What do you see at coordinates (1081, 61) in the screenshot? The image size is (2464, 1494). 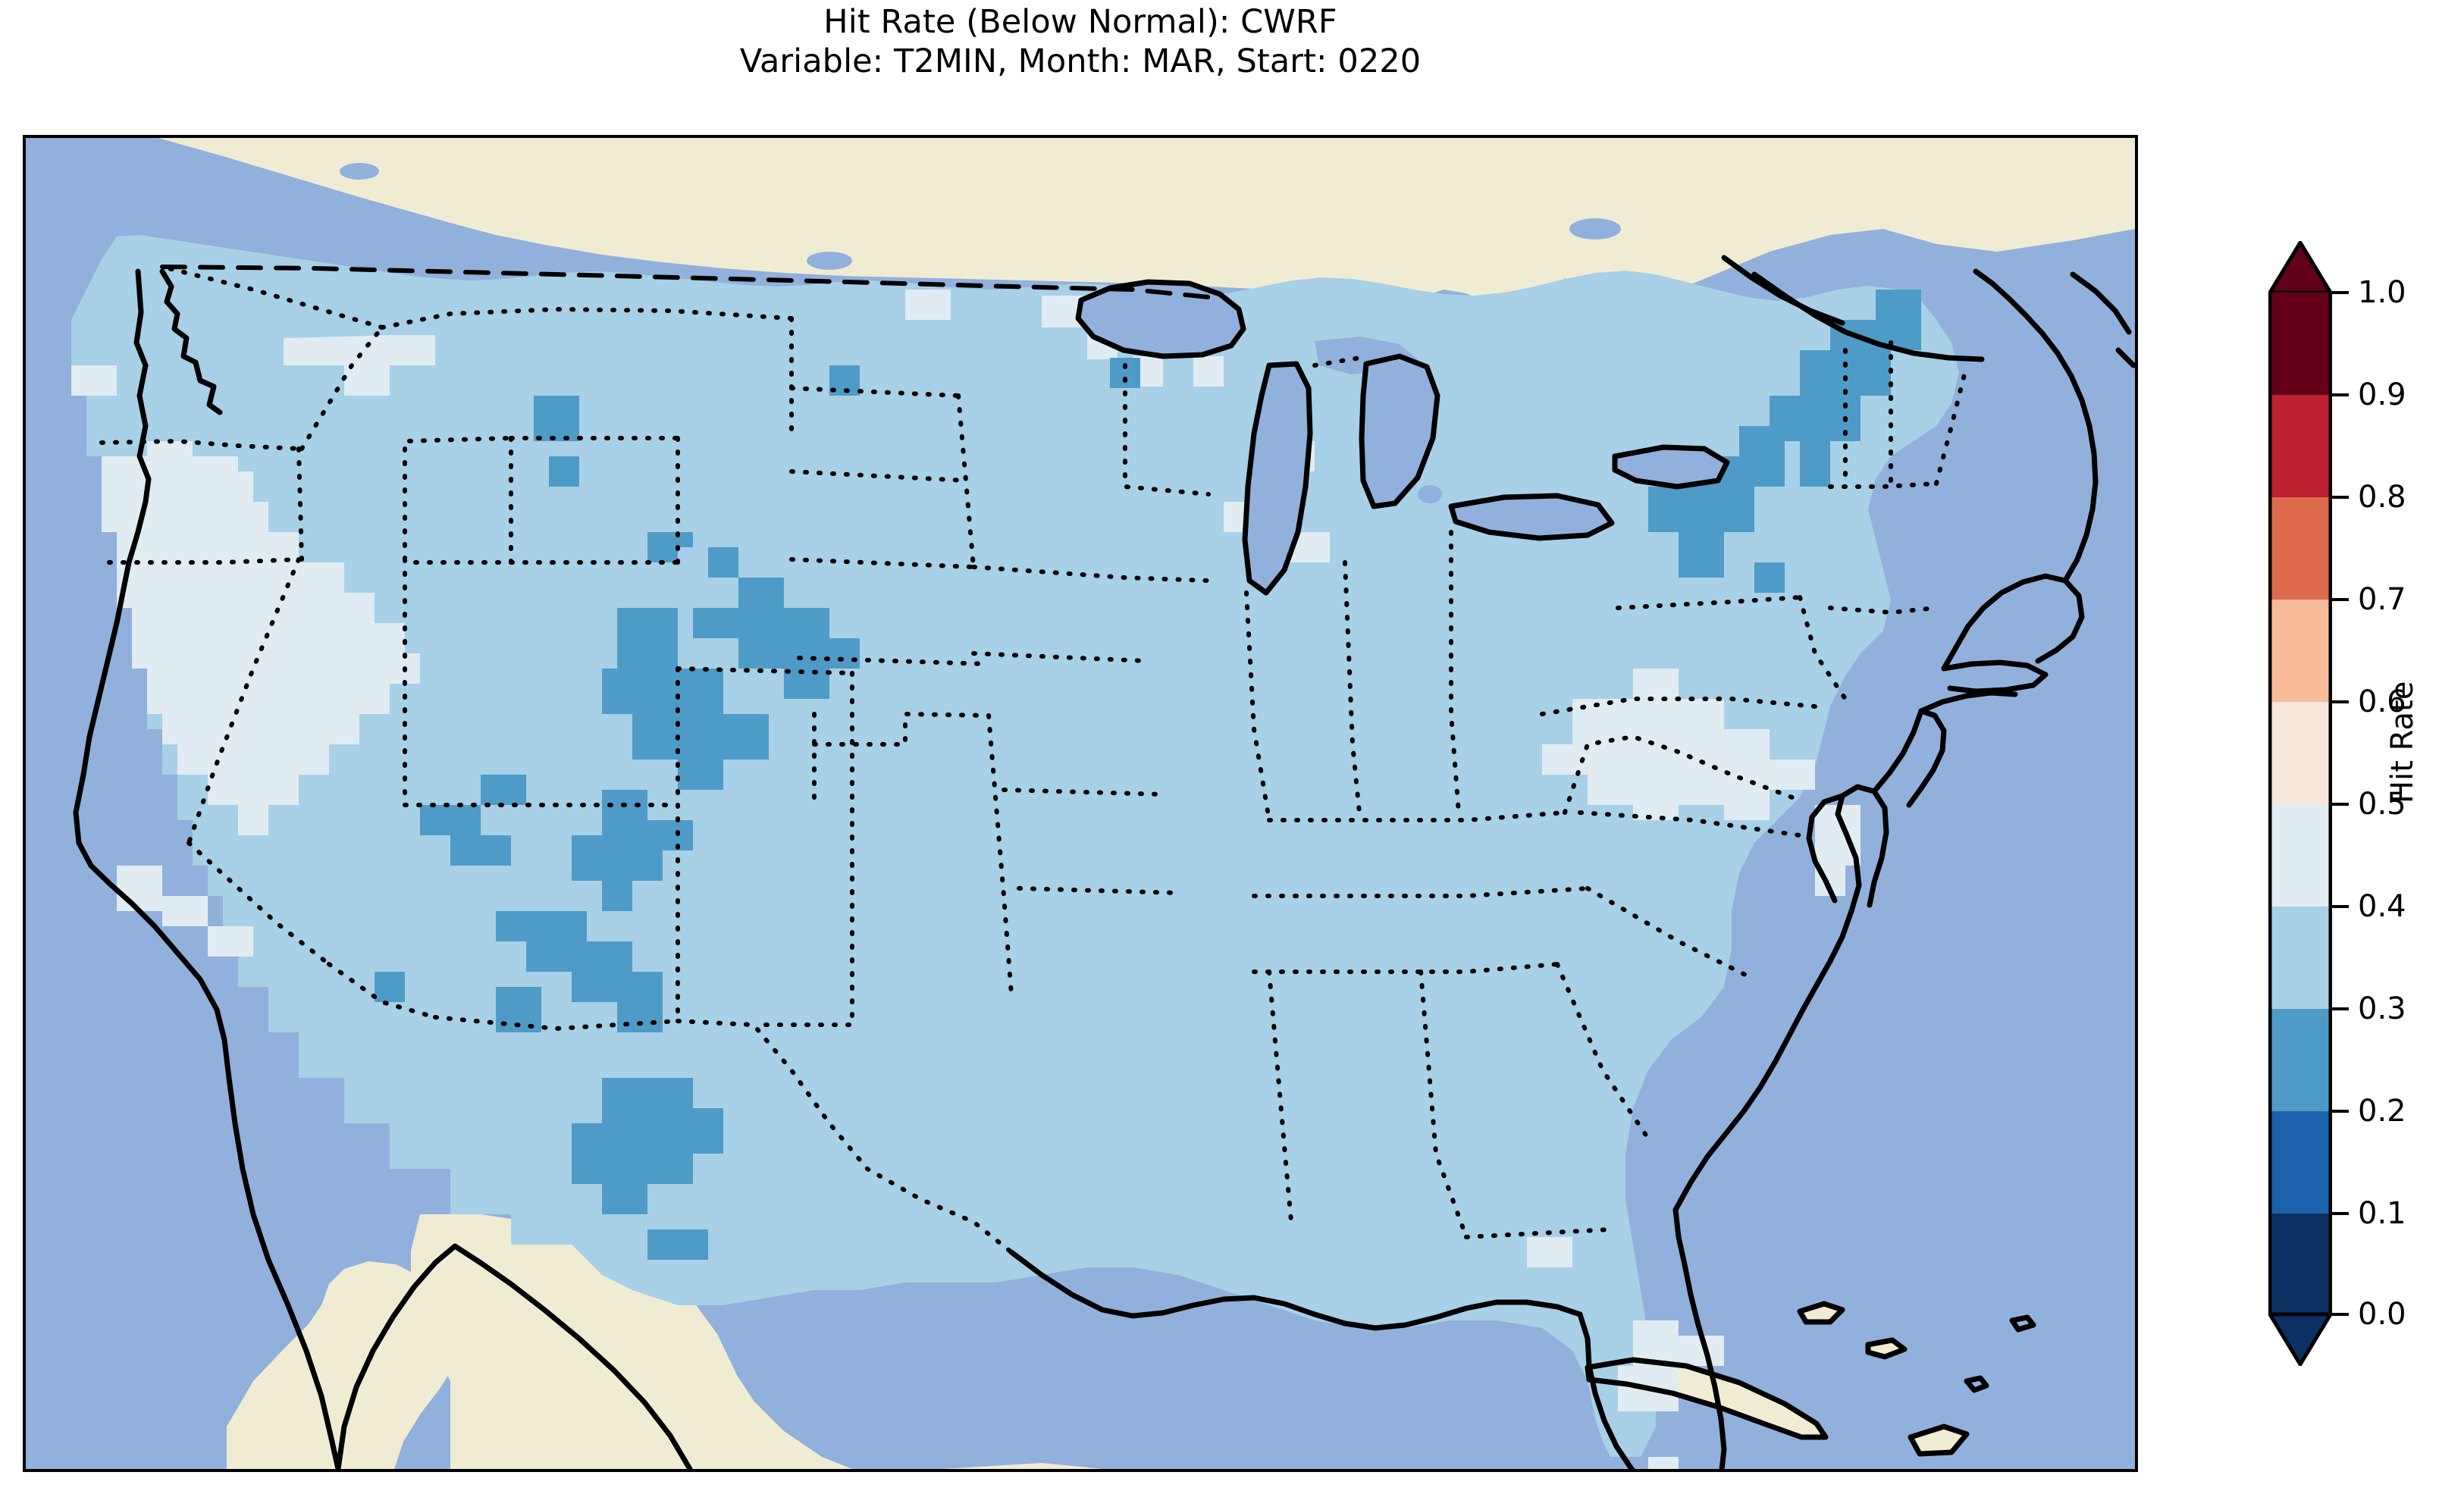 I see `title-line-2: Variable: T2MIN, Month: MAR, Start: 0220` at bounding box center [1081, 61].